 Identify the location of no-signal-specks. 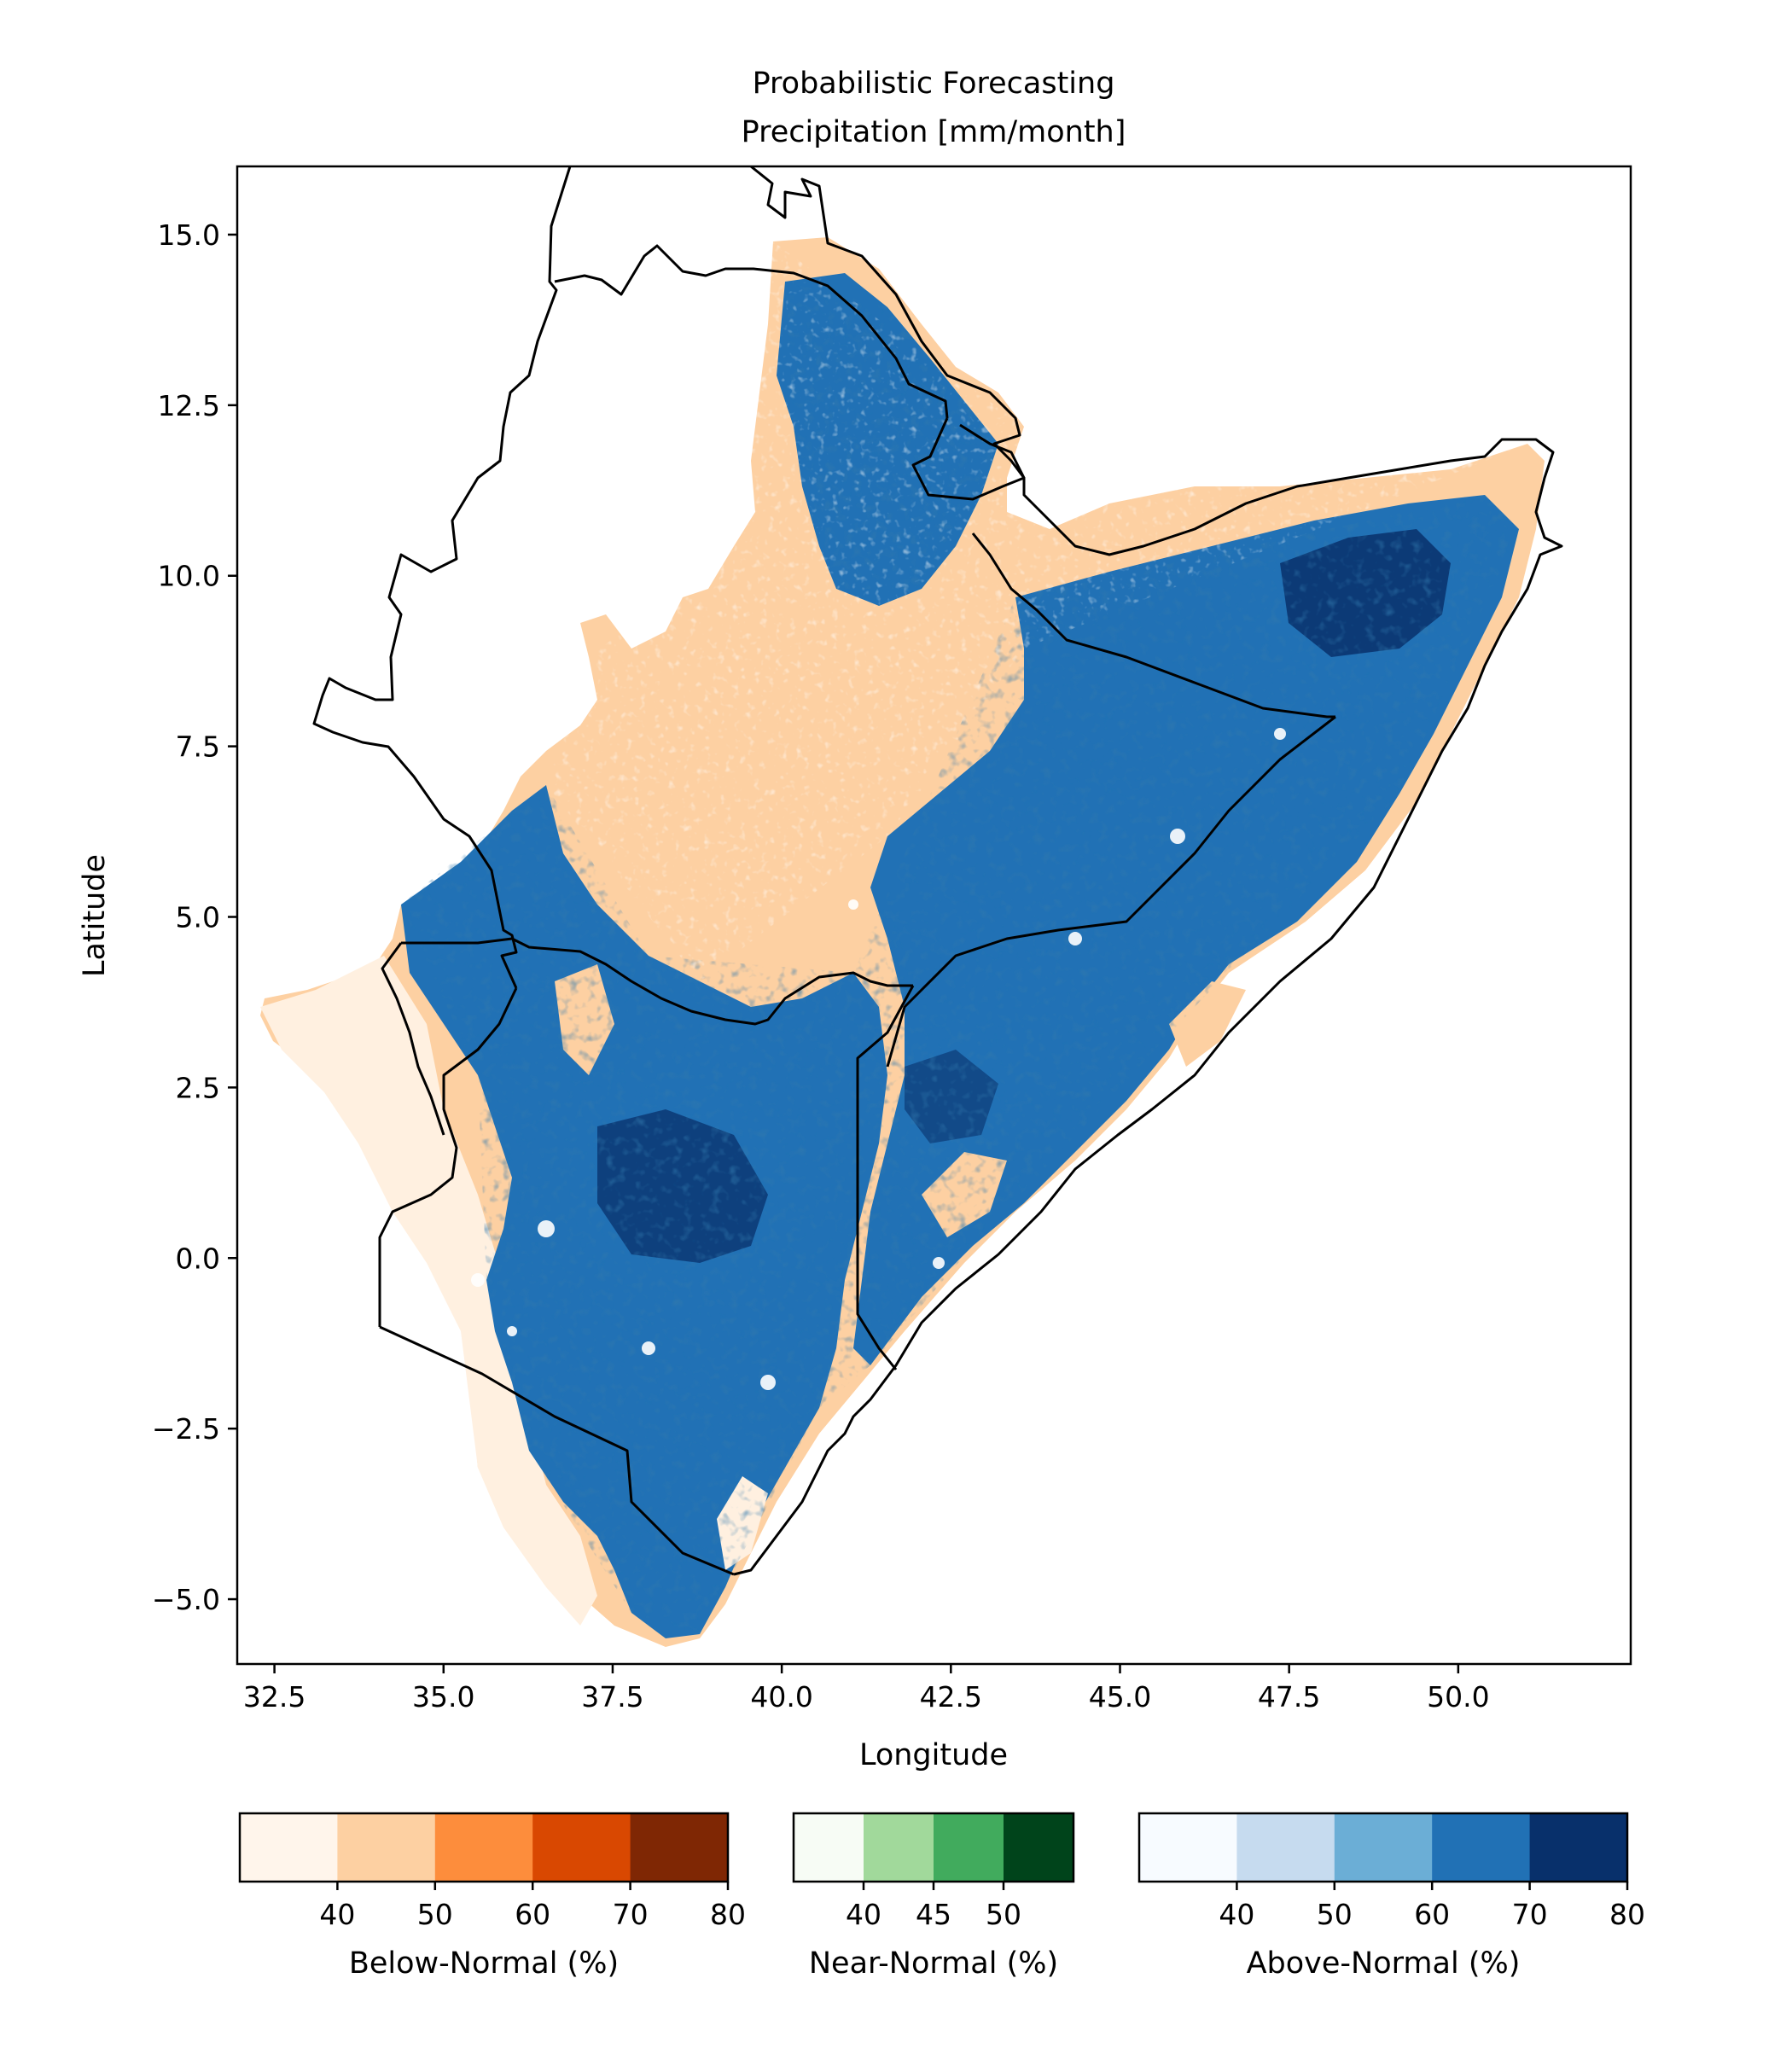
(878, 1059).